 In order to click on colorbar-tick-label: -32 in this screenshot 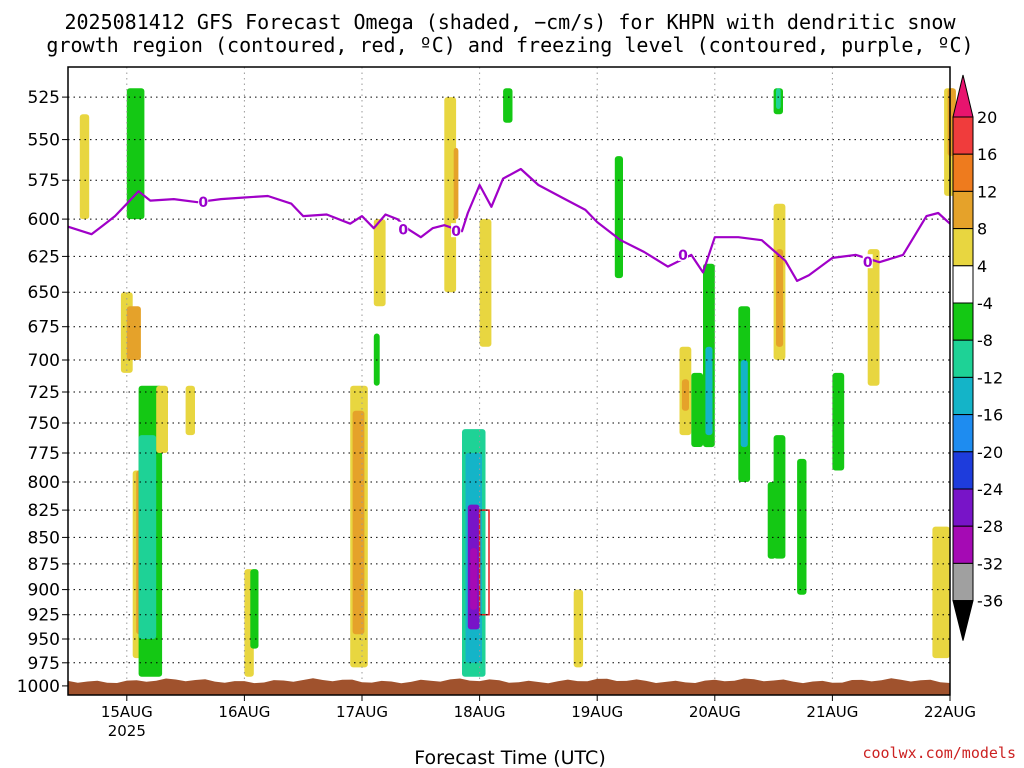, I will do `click(990, 563)`.